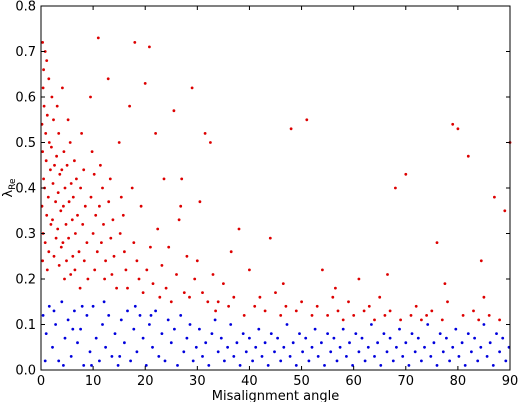 The height and width of the screenshot is (402, 520). I want to click on x-tick-label: 70, so click(406, 381).